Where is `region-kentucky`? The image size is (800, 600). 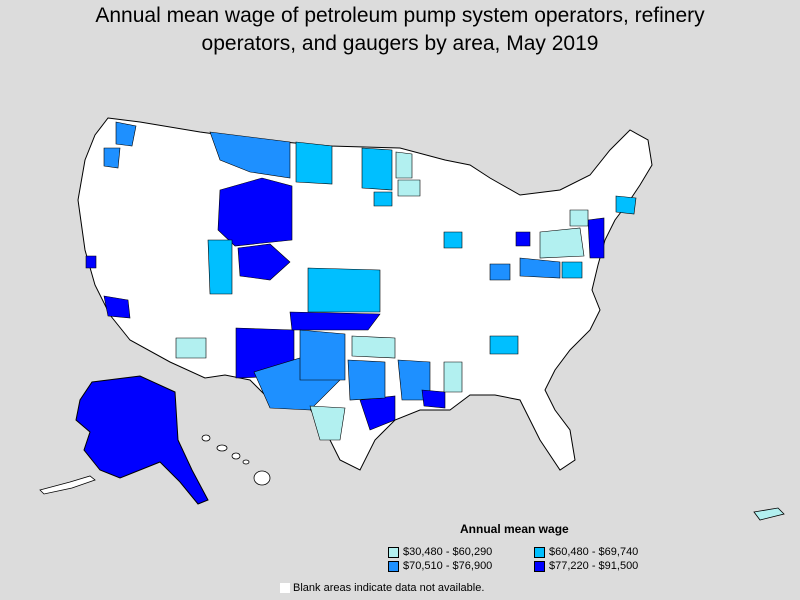
region-kentucky is located at coordinates (540, 268).